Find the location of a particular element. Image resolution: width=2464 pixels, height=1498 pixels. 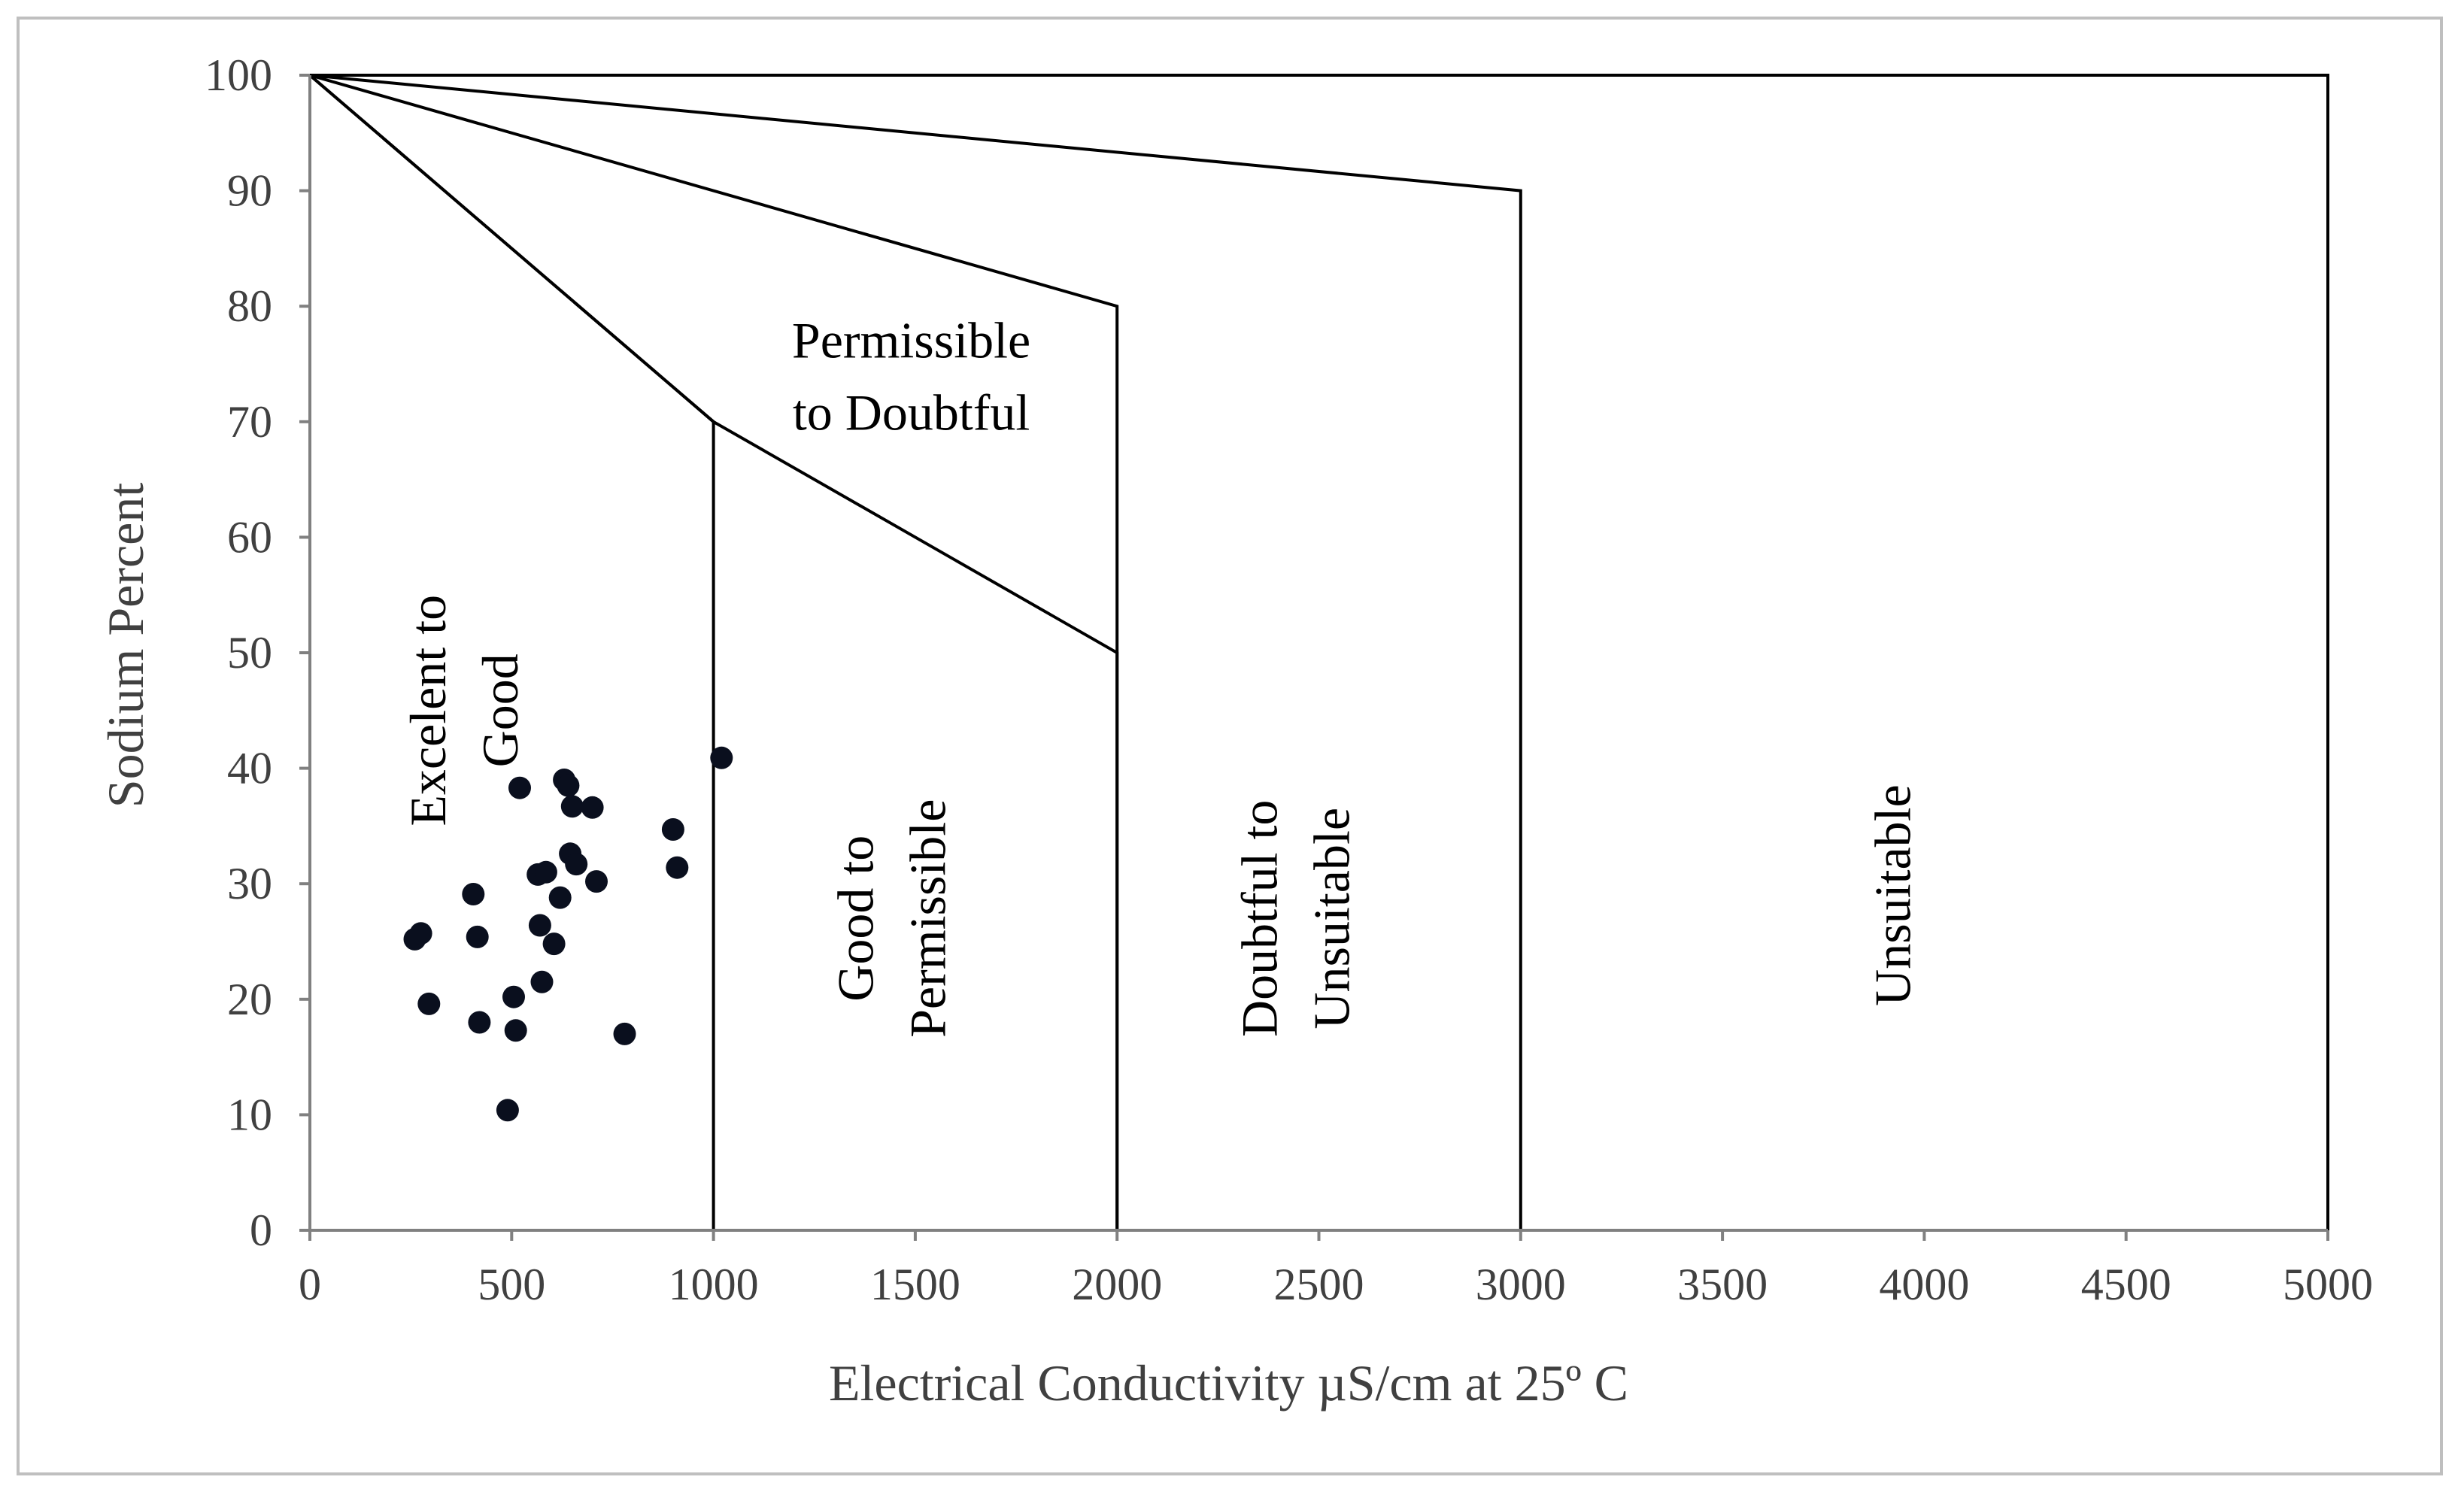

x-tick-label: 0 is located at coordinates (310, 1284).